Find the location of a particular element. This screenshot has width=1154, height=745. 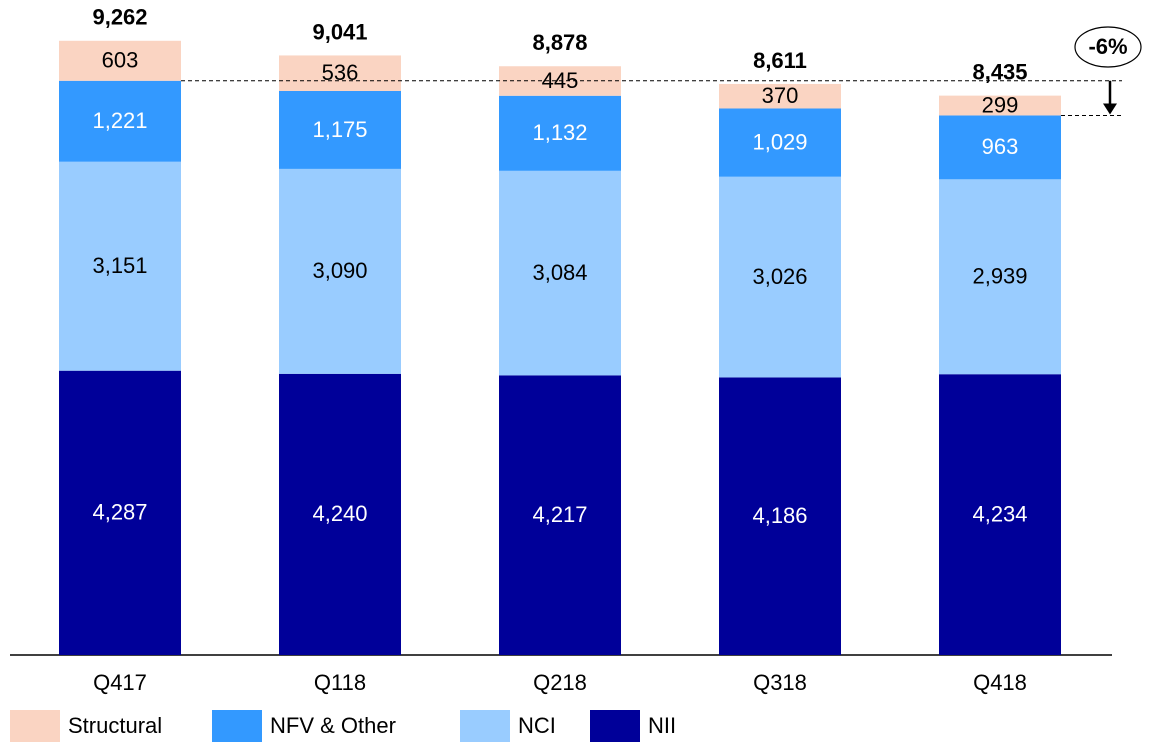

segment-label: 3,026 is located at coordinates (779, 276).